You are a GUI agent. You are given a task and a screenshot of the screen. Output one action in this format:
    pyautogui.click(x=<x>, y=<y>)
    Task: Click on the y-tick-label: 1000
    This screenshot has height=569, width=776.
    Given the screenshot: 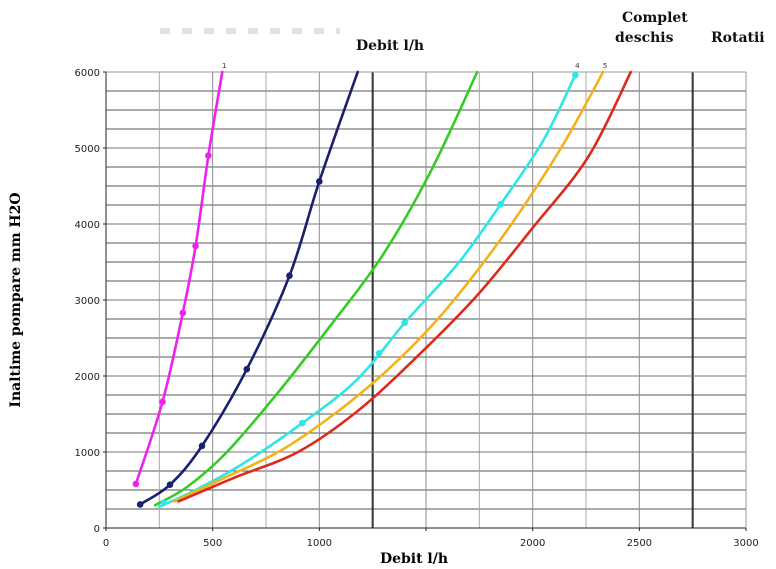 What is the action you would take?
    pyautogui.click(x=87, y=453)
    